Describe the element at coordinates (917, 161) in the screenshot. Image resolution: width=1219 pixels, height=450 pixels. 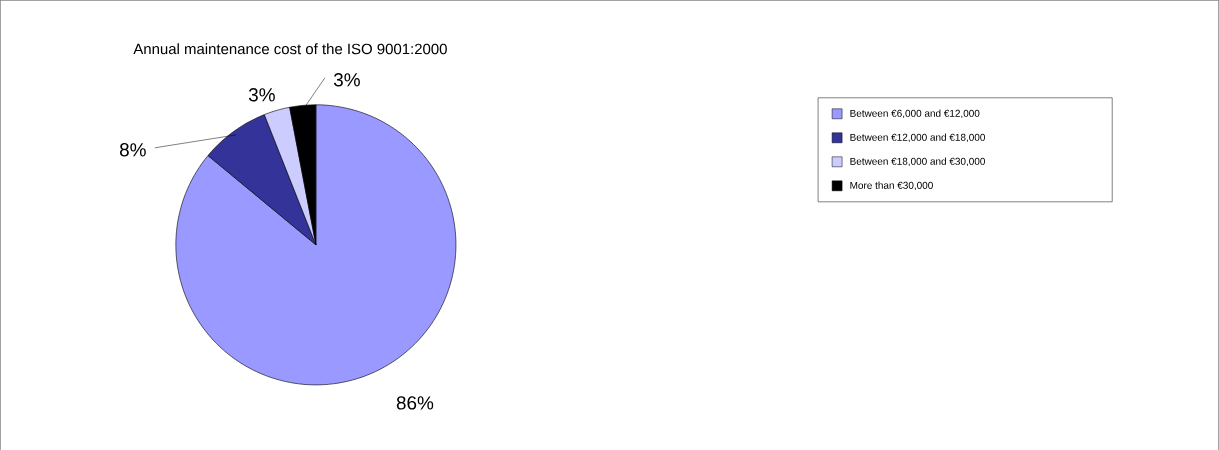
I see `legend-label: Between €18,000 and €30,000` at that location.